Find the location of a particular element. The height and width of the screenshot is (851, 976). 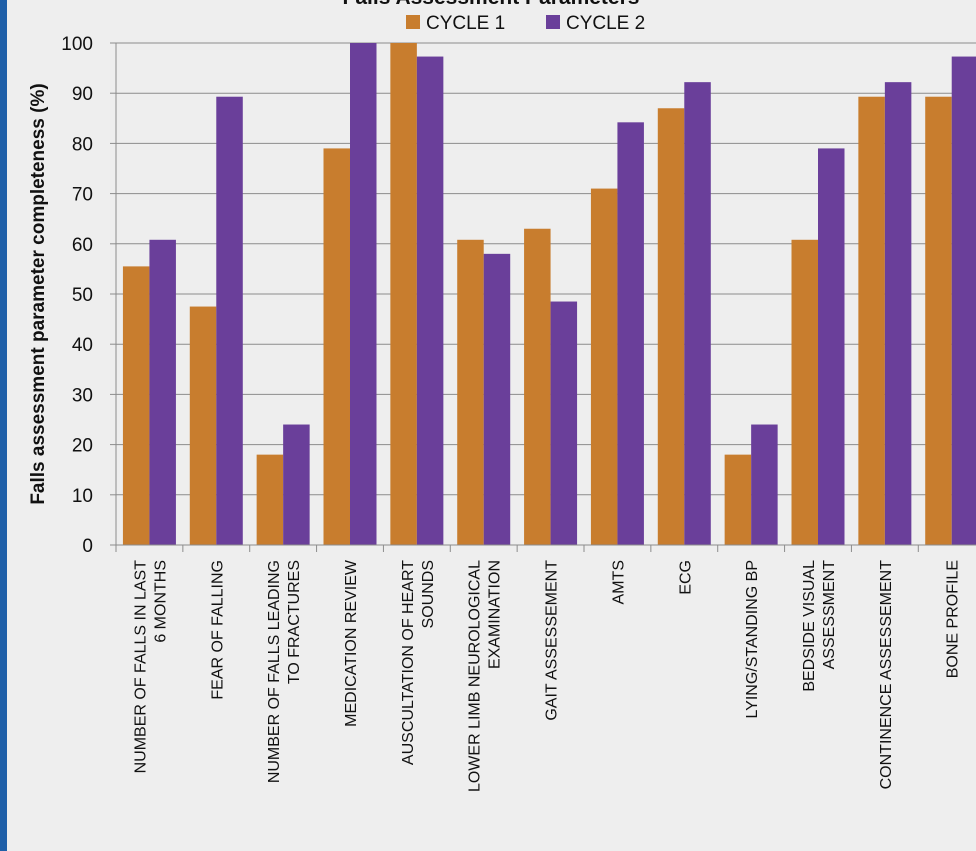

svg-text: MEDICATION REVIEW is located at coordinates (351, 643).